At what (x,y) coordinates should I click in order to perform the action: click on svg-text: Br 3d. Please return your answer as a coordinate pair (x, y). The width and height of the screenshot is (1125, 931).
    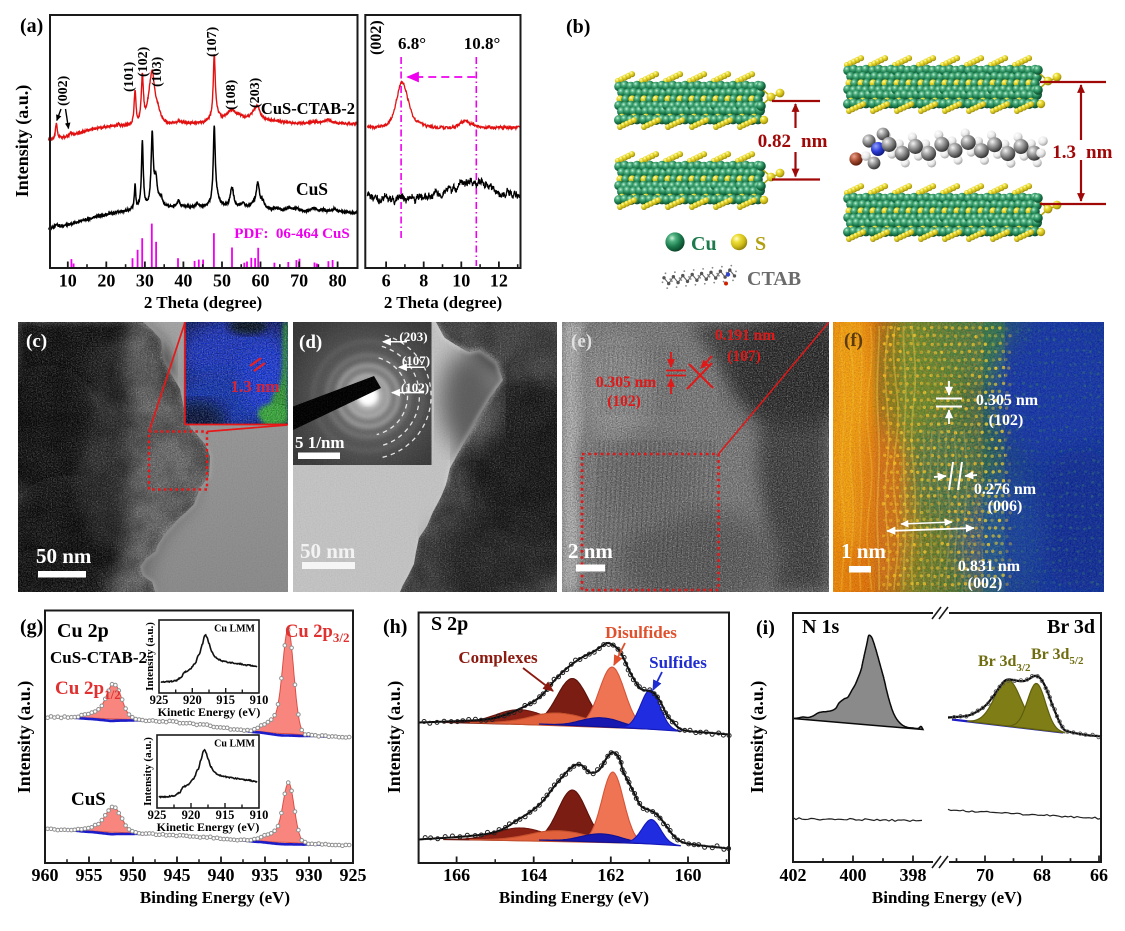
    Looking at the image, I should click on (1071, 627).